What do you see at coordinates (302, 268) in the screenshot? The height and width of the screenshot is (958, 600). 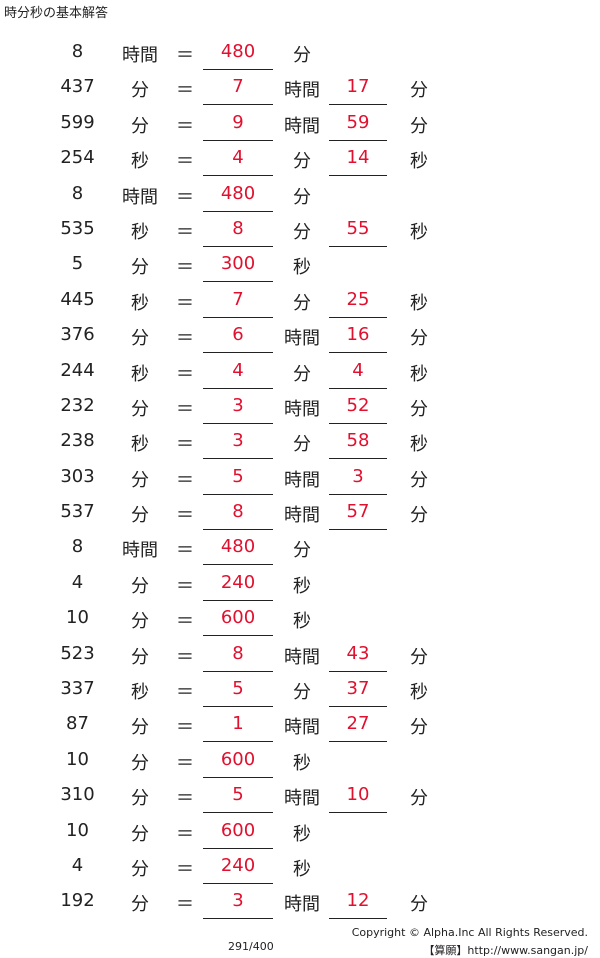 I see `answer-unit-1: 秒` at bounding box center [302, 268].